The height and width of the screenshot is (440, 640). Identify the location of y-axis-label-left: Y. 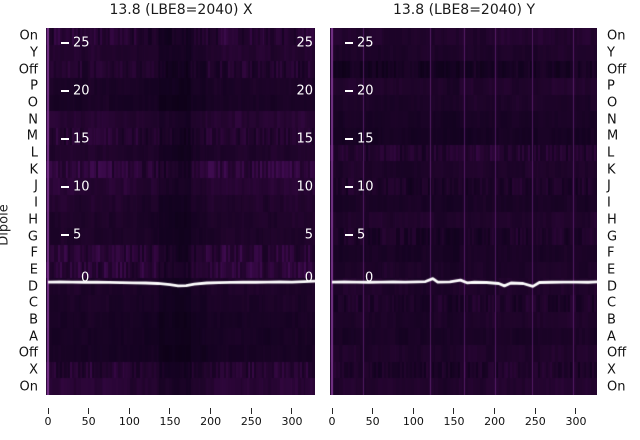
(34, 53).